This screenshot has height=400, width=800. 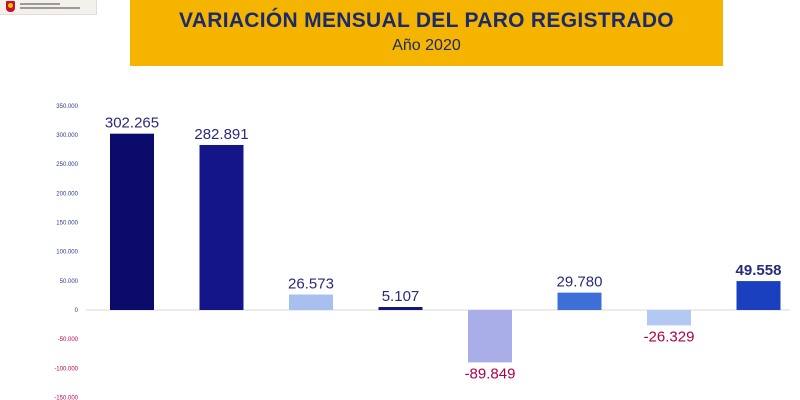 What do you see at coordinates (426, 45) in the screenshot?
I see `chart-subtitle: Año 2020` at bounding box center [426, 45].